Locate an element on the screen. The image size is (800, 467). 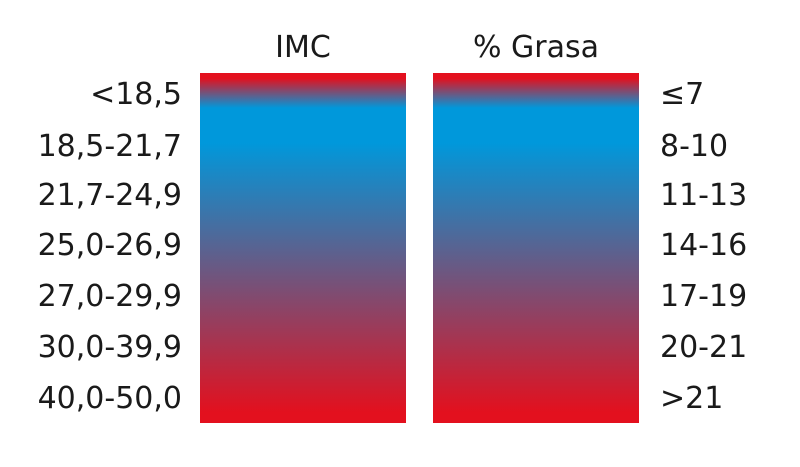
body-fat-range-labels: ≤7 8-10 11-13 14-16 17-19 20-21 >21 is located at coordinates (730, 248).